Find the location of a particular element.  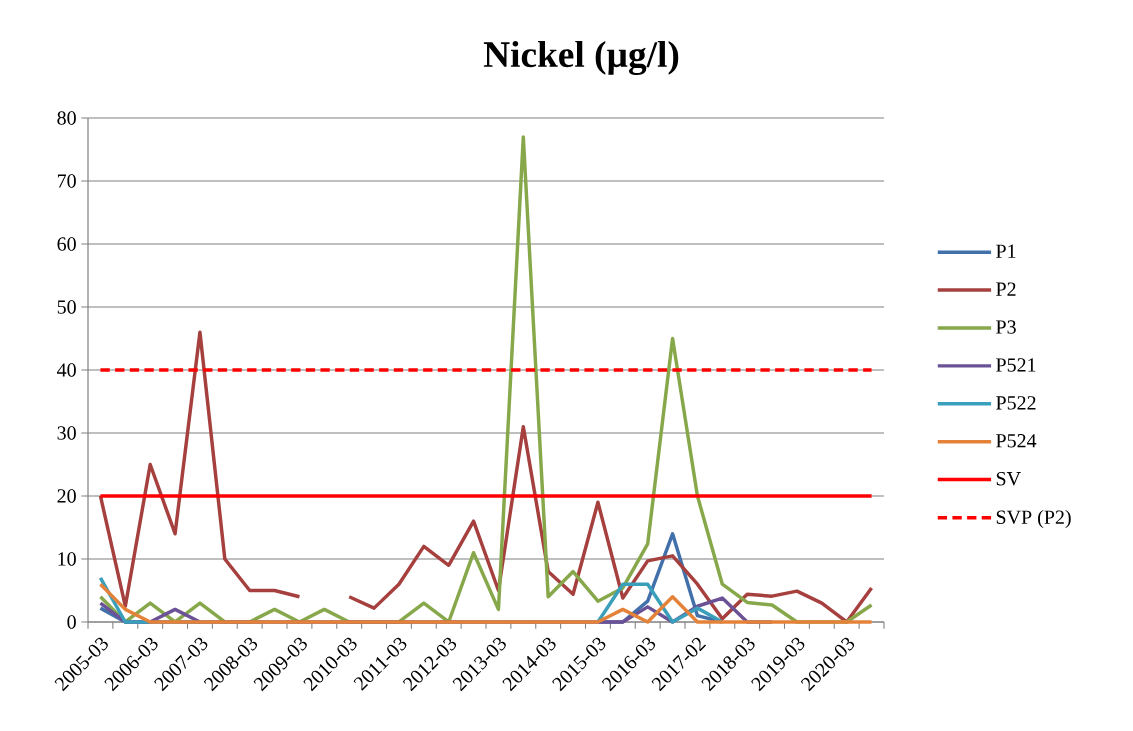

legend-label: P1 is located at coordinates (1006, 251).